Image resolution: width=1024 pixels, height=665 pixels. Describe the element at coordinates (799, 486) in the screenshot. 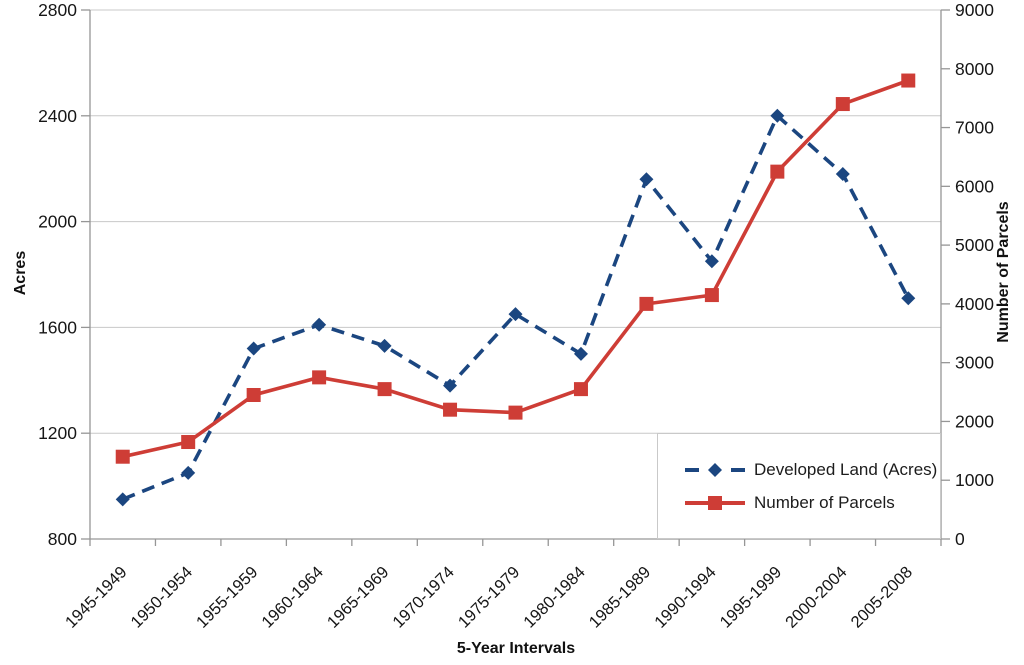

I see `legend: Developed Land (Acres) Number of Parcels` at that location.